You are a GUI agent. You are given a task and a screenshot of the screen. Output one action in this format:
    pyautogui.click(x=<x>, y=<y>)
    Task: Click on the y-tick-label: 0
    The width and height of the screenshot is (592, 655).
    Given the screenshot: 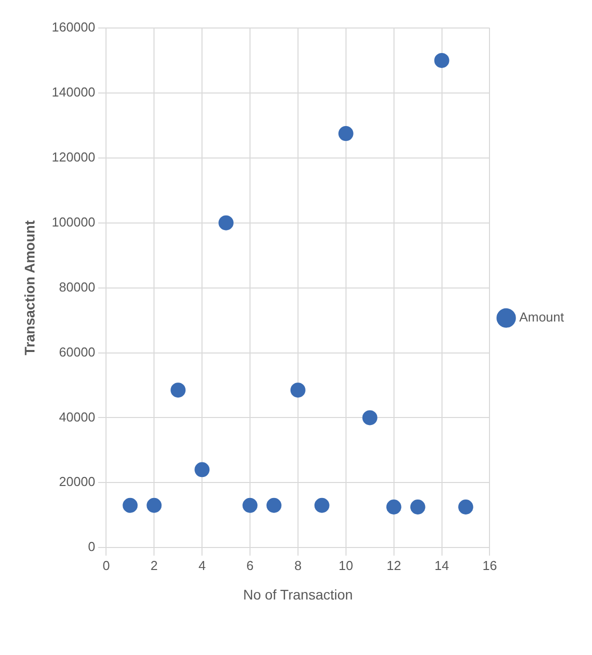 What is the action you would take?
    pyautogui.click(x=92, y=546)
    